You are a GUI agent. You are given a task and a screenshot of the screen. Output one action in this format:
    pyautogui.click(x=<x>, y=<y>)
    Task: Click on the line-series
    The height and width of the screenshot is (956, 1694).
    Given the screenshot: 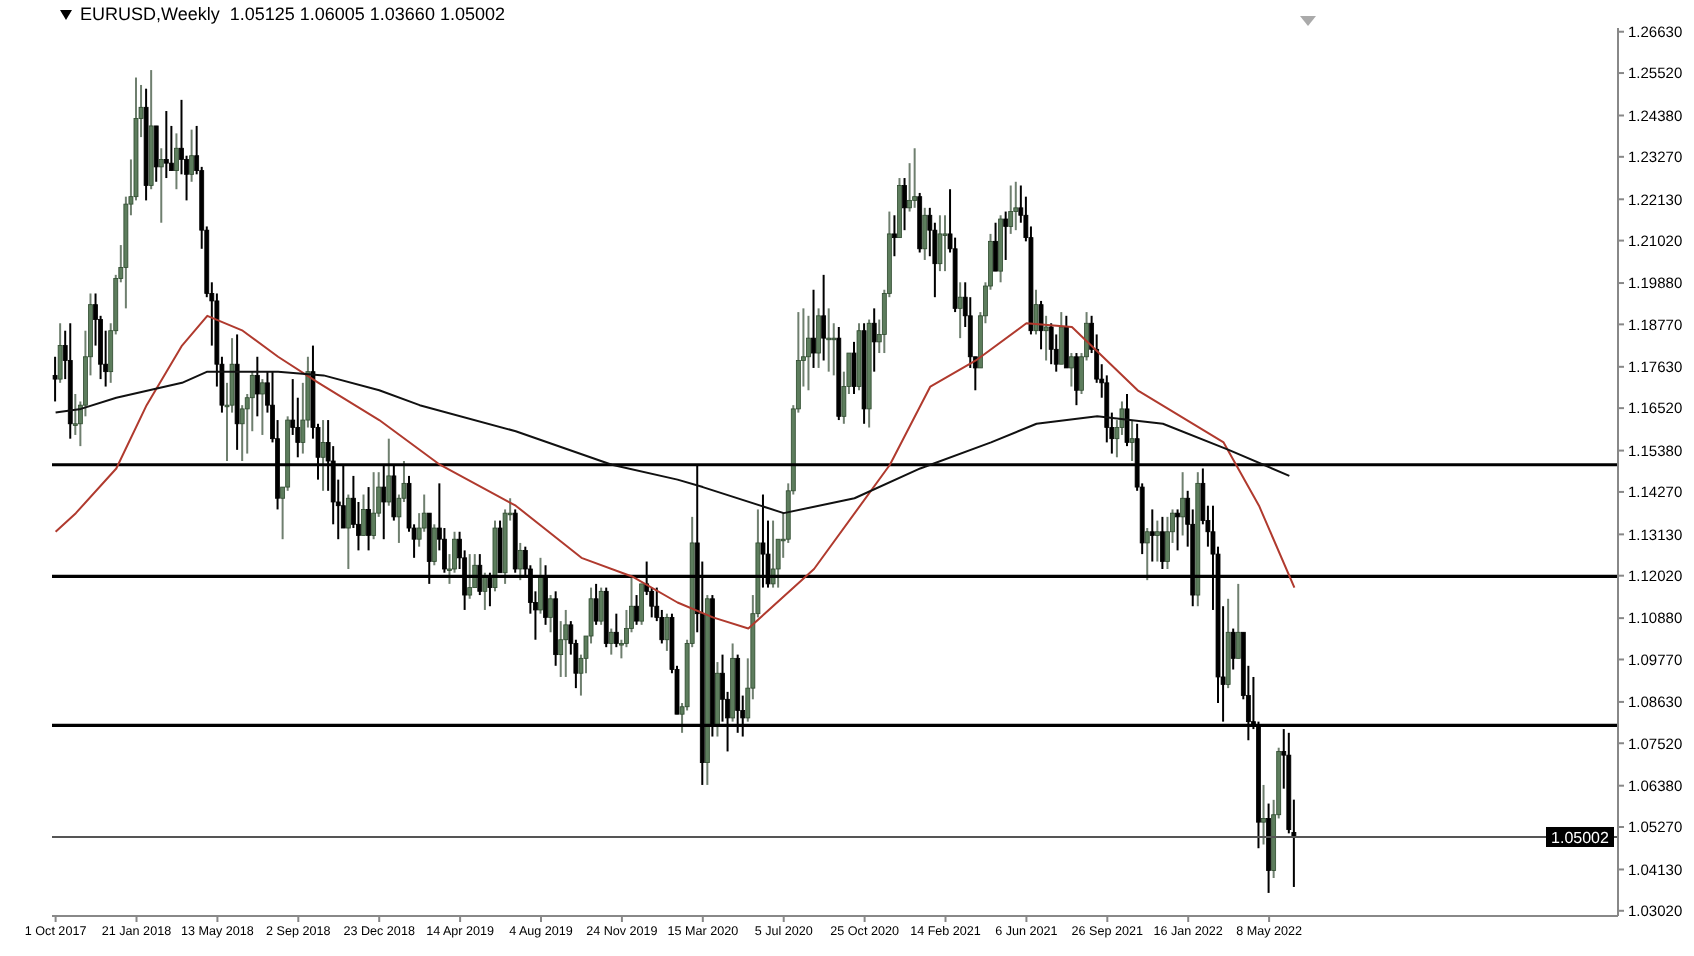 What is the action you would take?
    pyautogui.click(x=672, y=442)
    